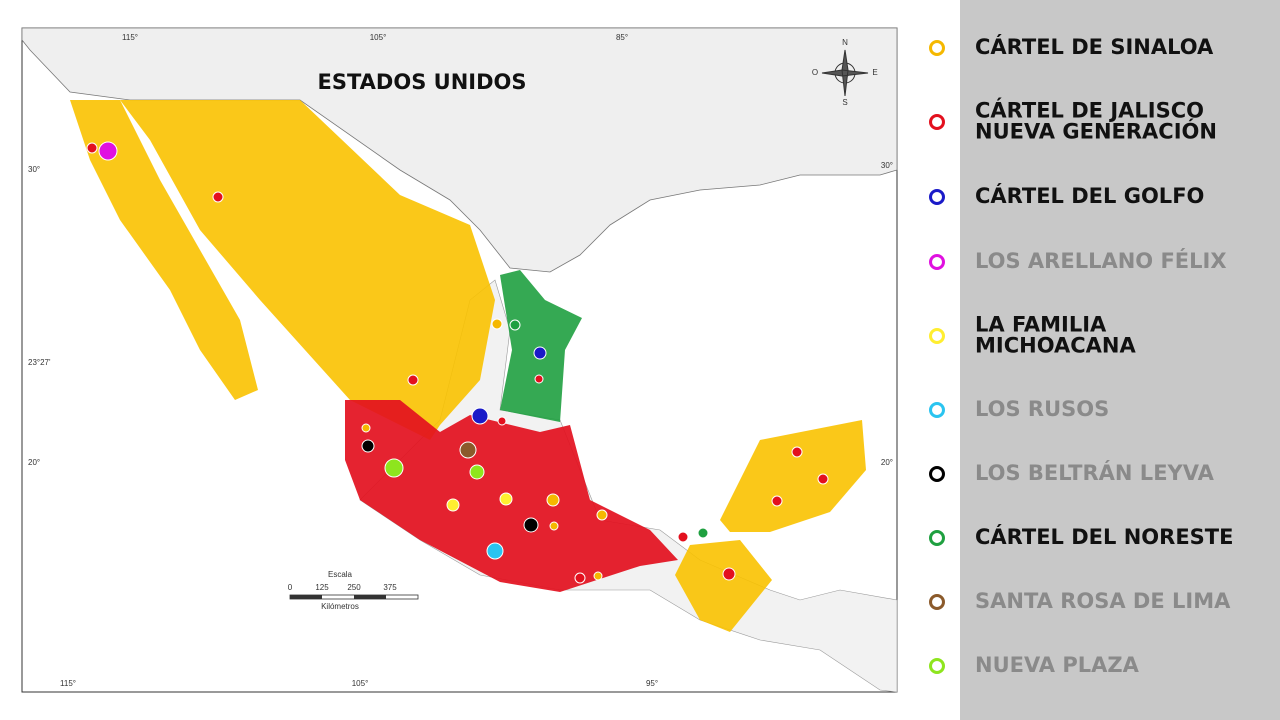  Describe the element at coordinates (874, 72) in the screenshot. I see `coord-label: E` at that location.